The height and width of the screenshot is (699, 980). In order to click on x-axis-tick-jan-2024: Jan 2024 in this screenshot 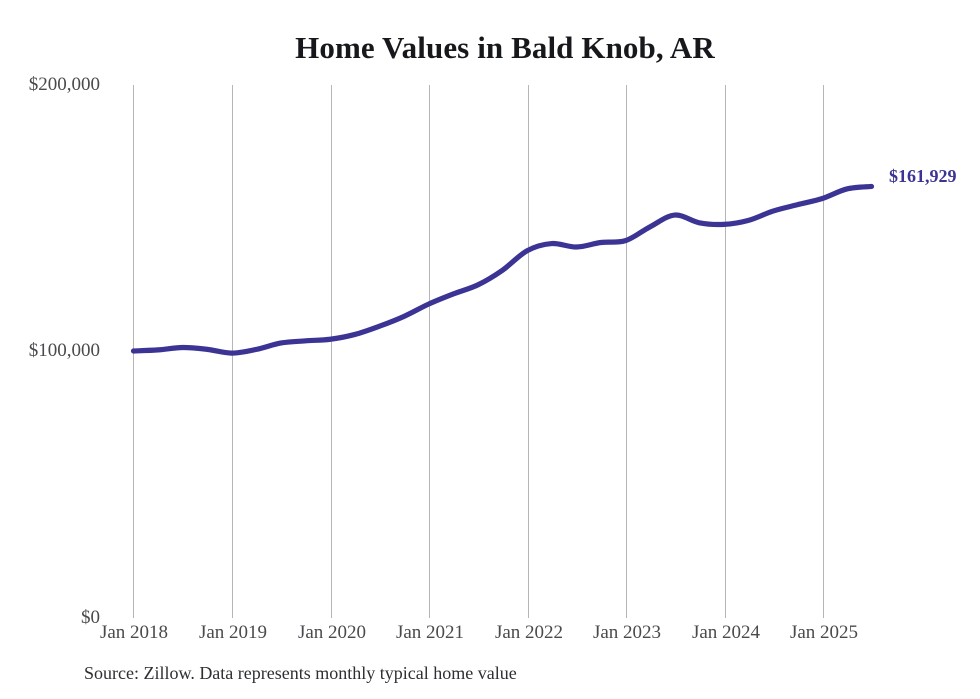, I will do `click(726, 632)`.